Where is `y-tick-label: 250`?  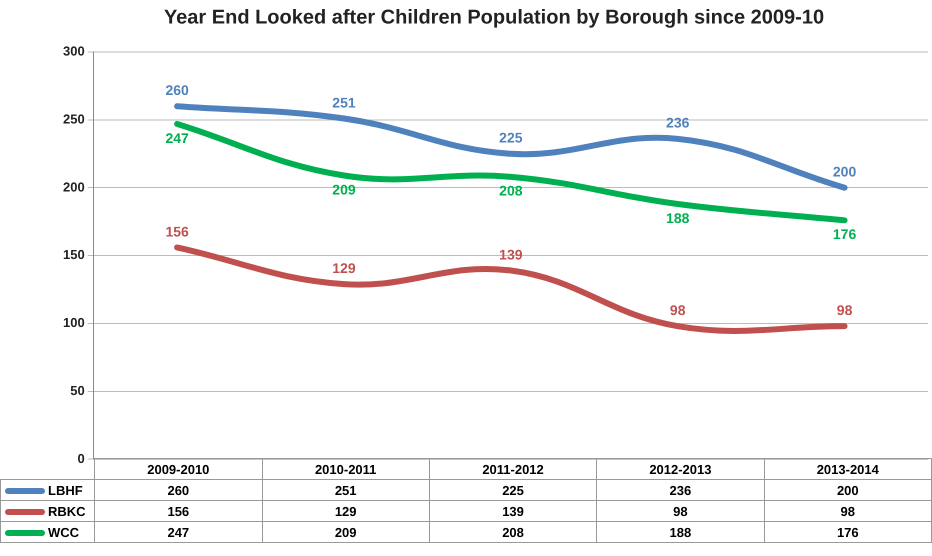 y-tick-label: 250 is located at coordinates (73, 118).